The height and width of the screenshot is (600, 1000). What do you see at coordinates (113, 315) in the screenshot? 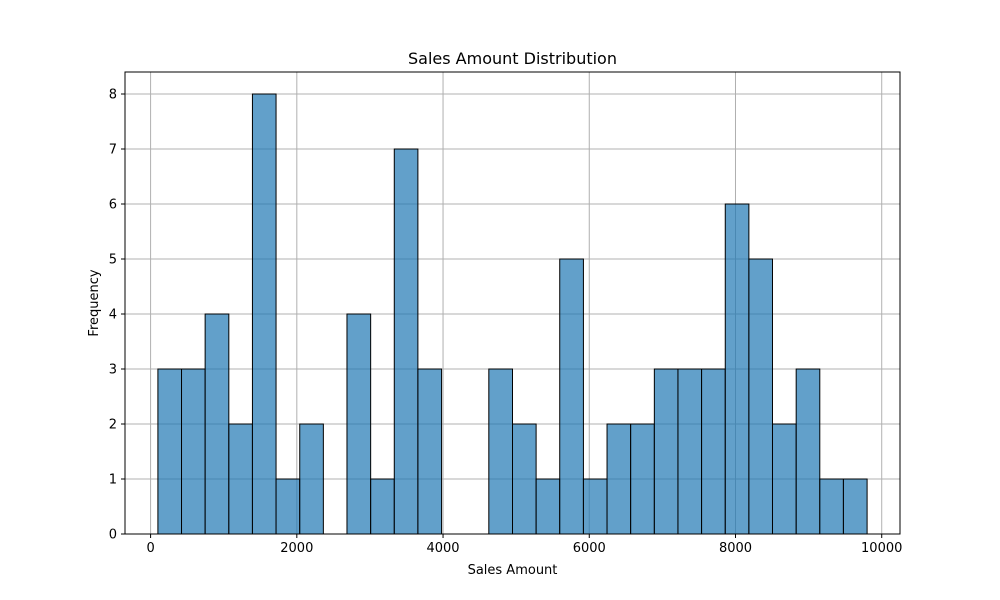
I see `y-tick-label: 4` at bounding box center [113, 315].